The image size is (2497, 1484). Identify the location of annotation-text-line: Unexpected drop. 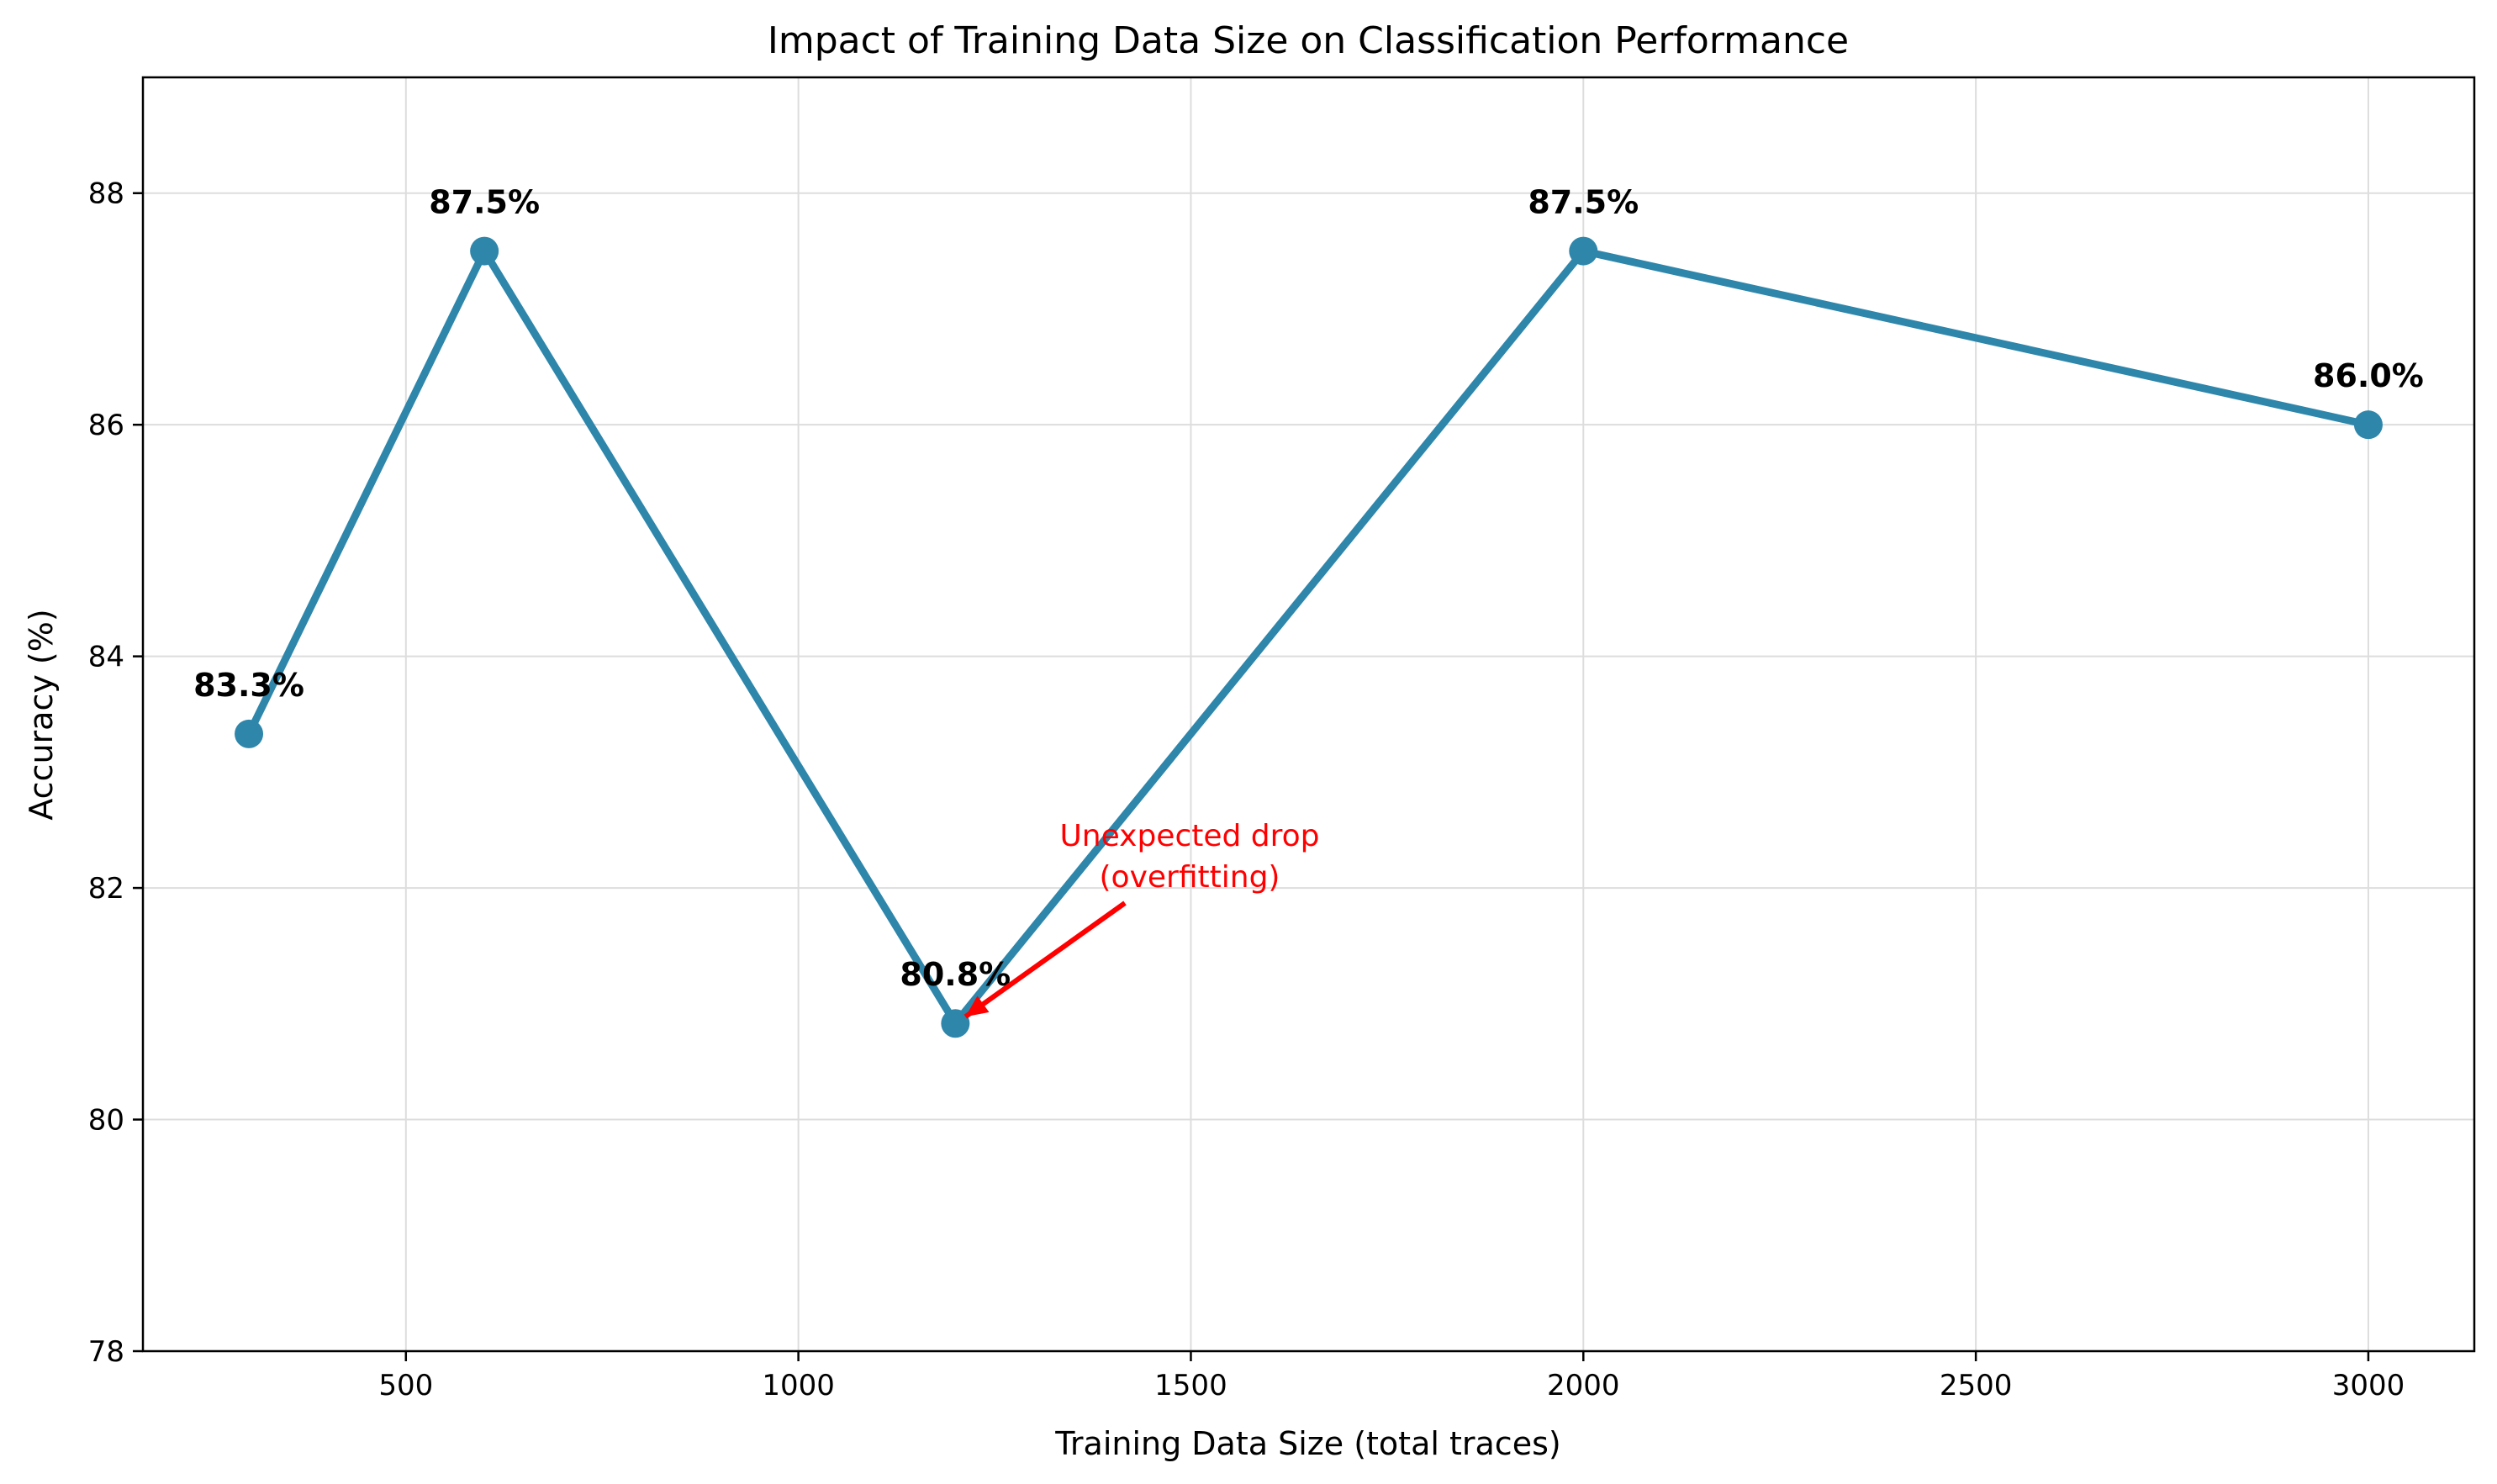
(1189, 836).